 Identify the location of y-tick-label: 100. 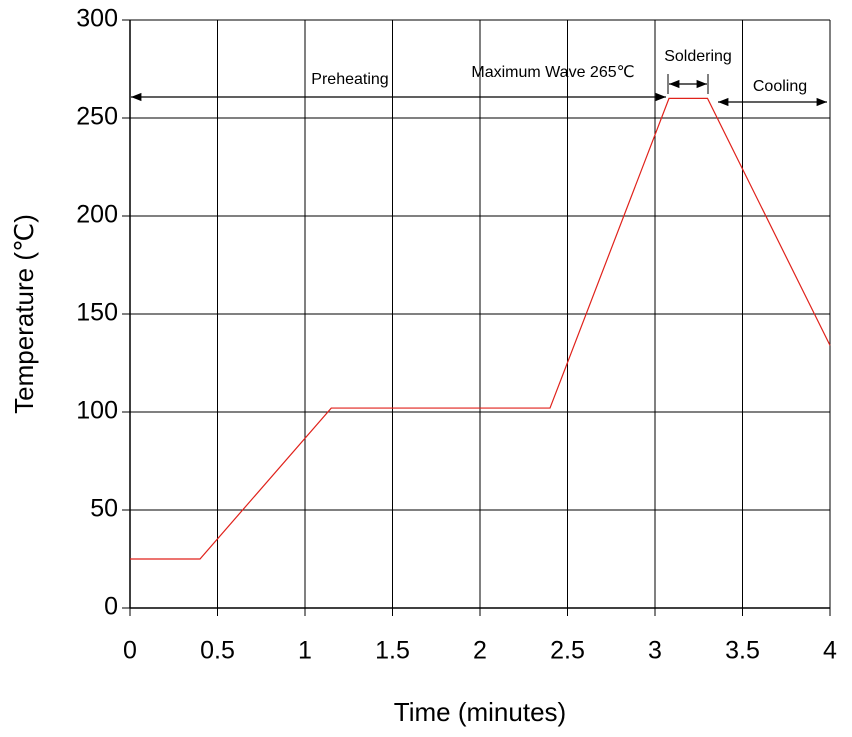
(97, 411).